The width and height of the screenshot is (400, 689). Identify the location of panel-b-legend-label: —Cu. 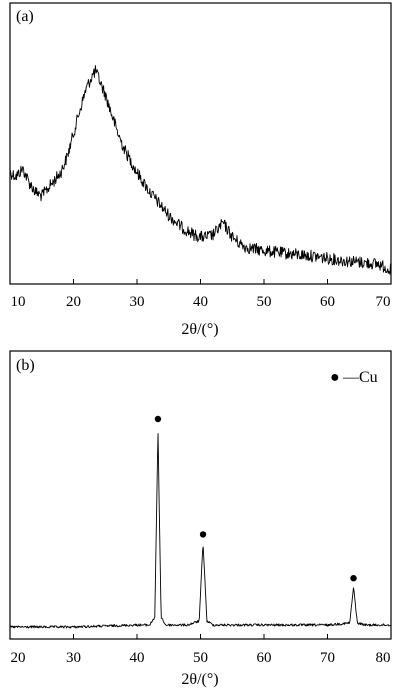
(360, 377).